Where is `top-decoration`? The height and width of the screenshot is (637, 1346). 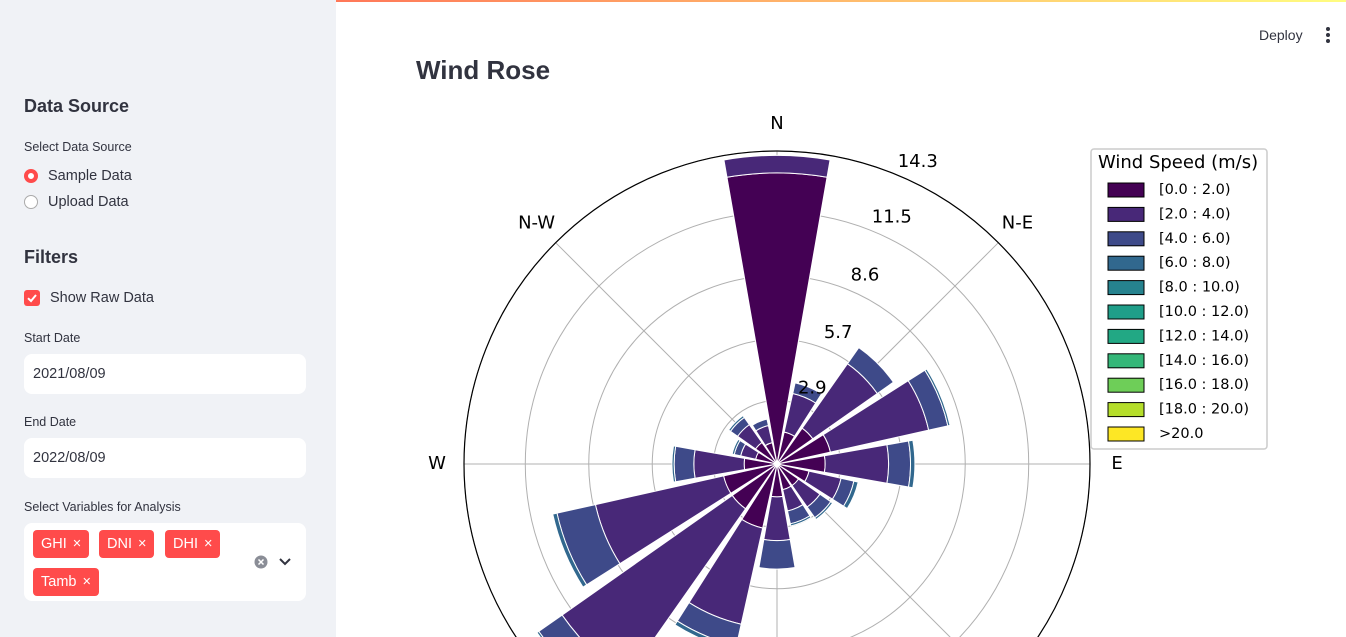
top-decoration is located at coordinates (673, 1).